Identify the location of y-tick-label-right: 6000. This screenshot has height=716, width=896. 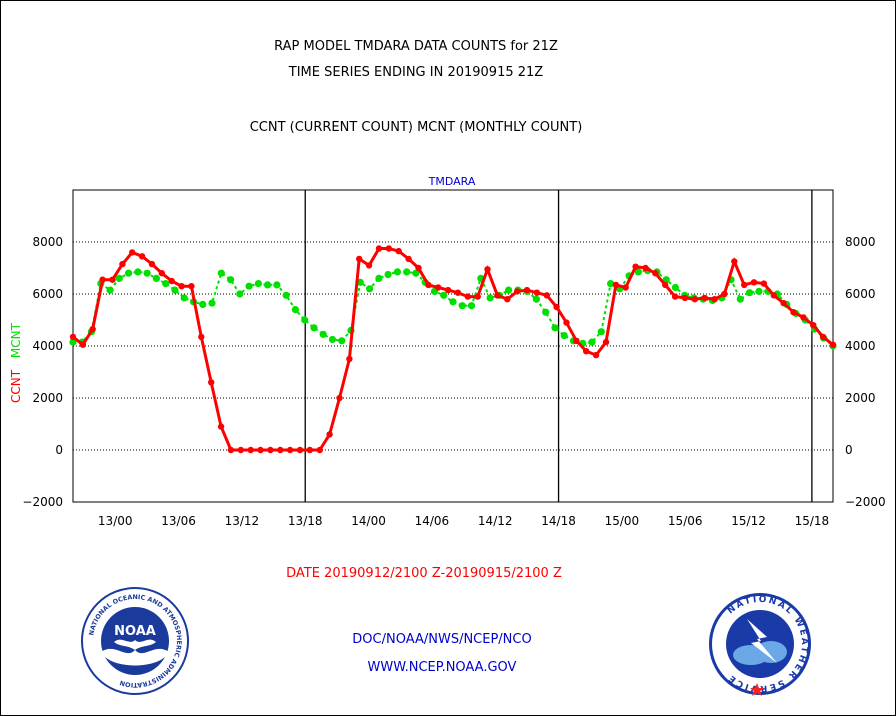
(860, 294).